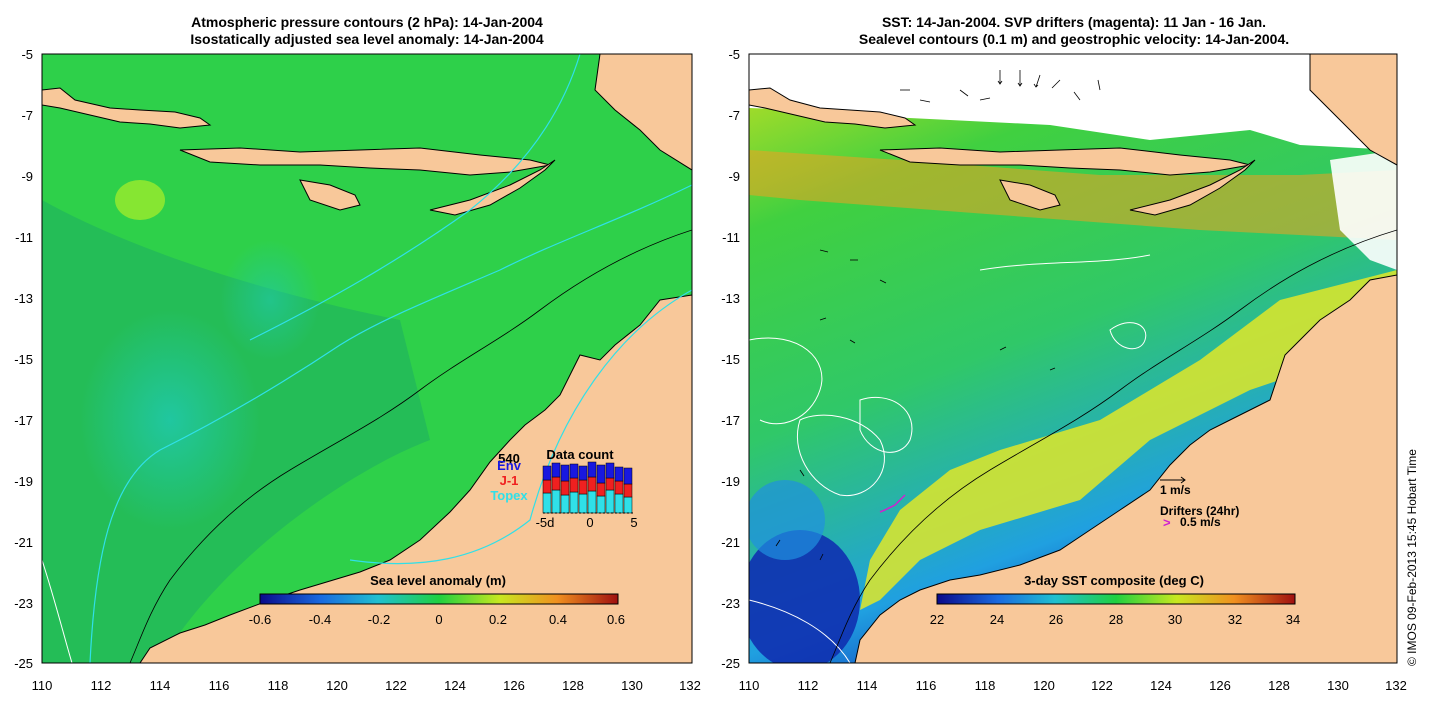 The width and height of the screenshot is (1440, 710). Describe the element at coordinates (558, 619) in the screenshot. I see `left-colorbar-tick: 0.4` at that location.